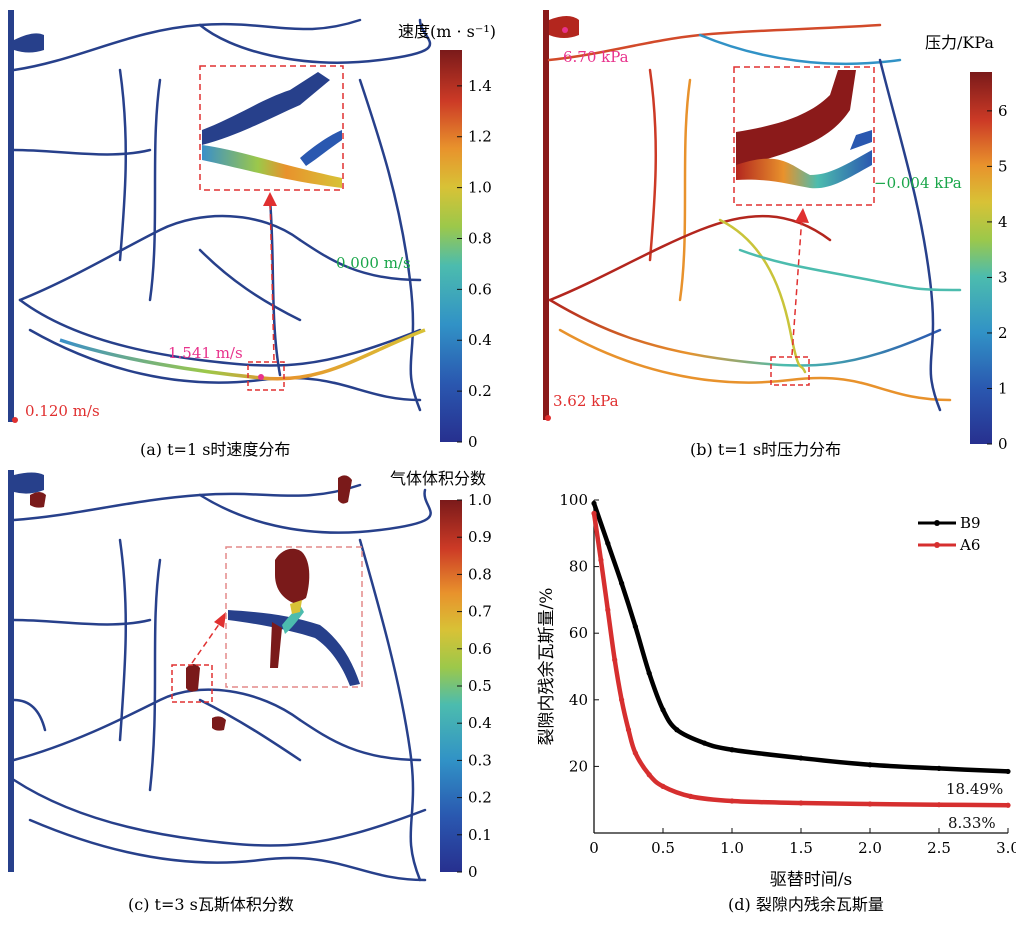 This screenshot has height=928, width=1016. Describe the element at coordinates (480, 760) in the screenshot. I see `panel-c-colorbar-tick-label: 0.3` at that location.